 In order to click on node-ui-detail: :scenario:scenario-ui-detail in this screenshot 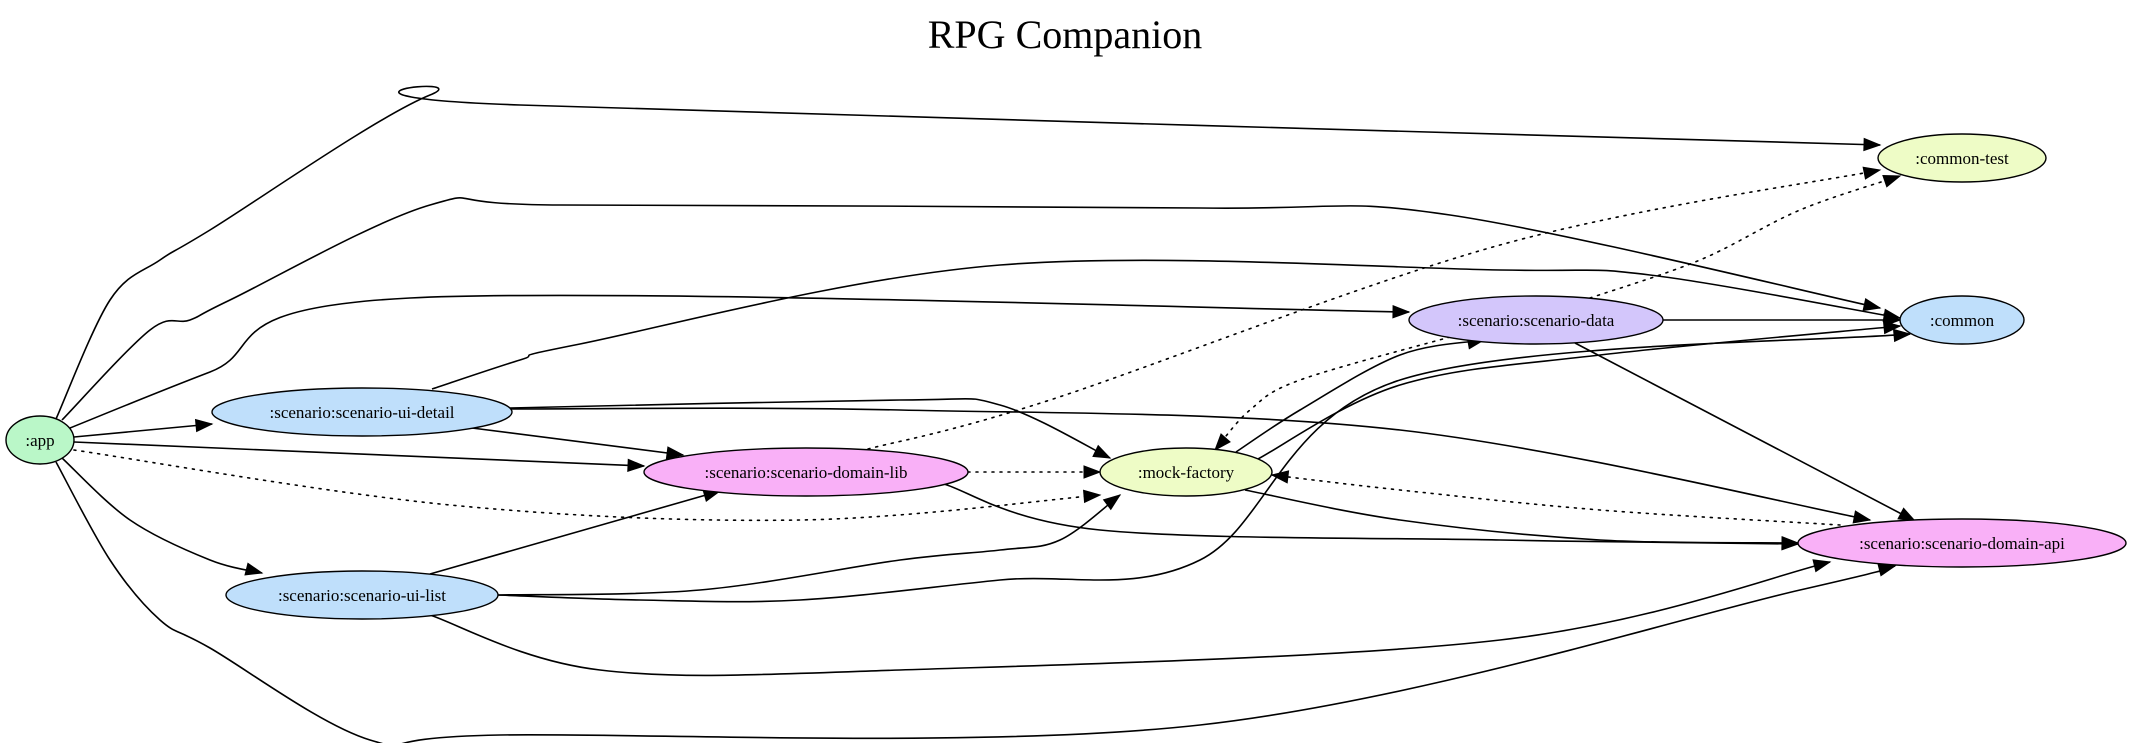, I will do `click(362, 412)`.